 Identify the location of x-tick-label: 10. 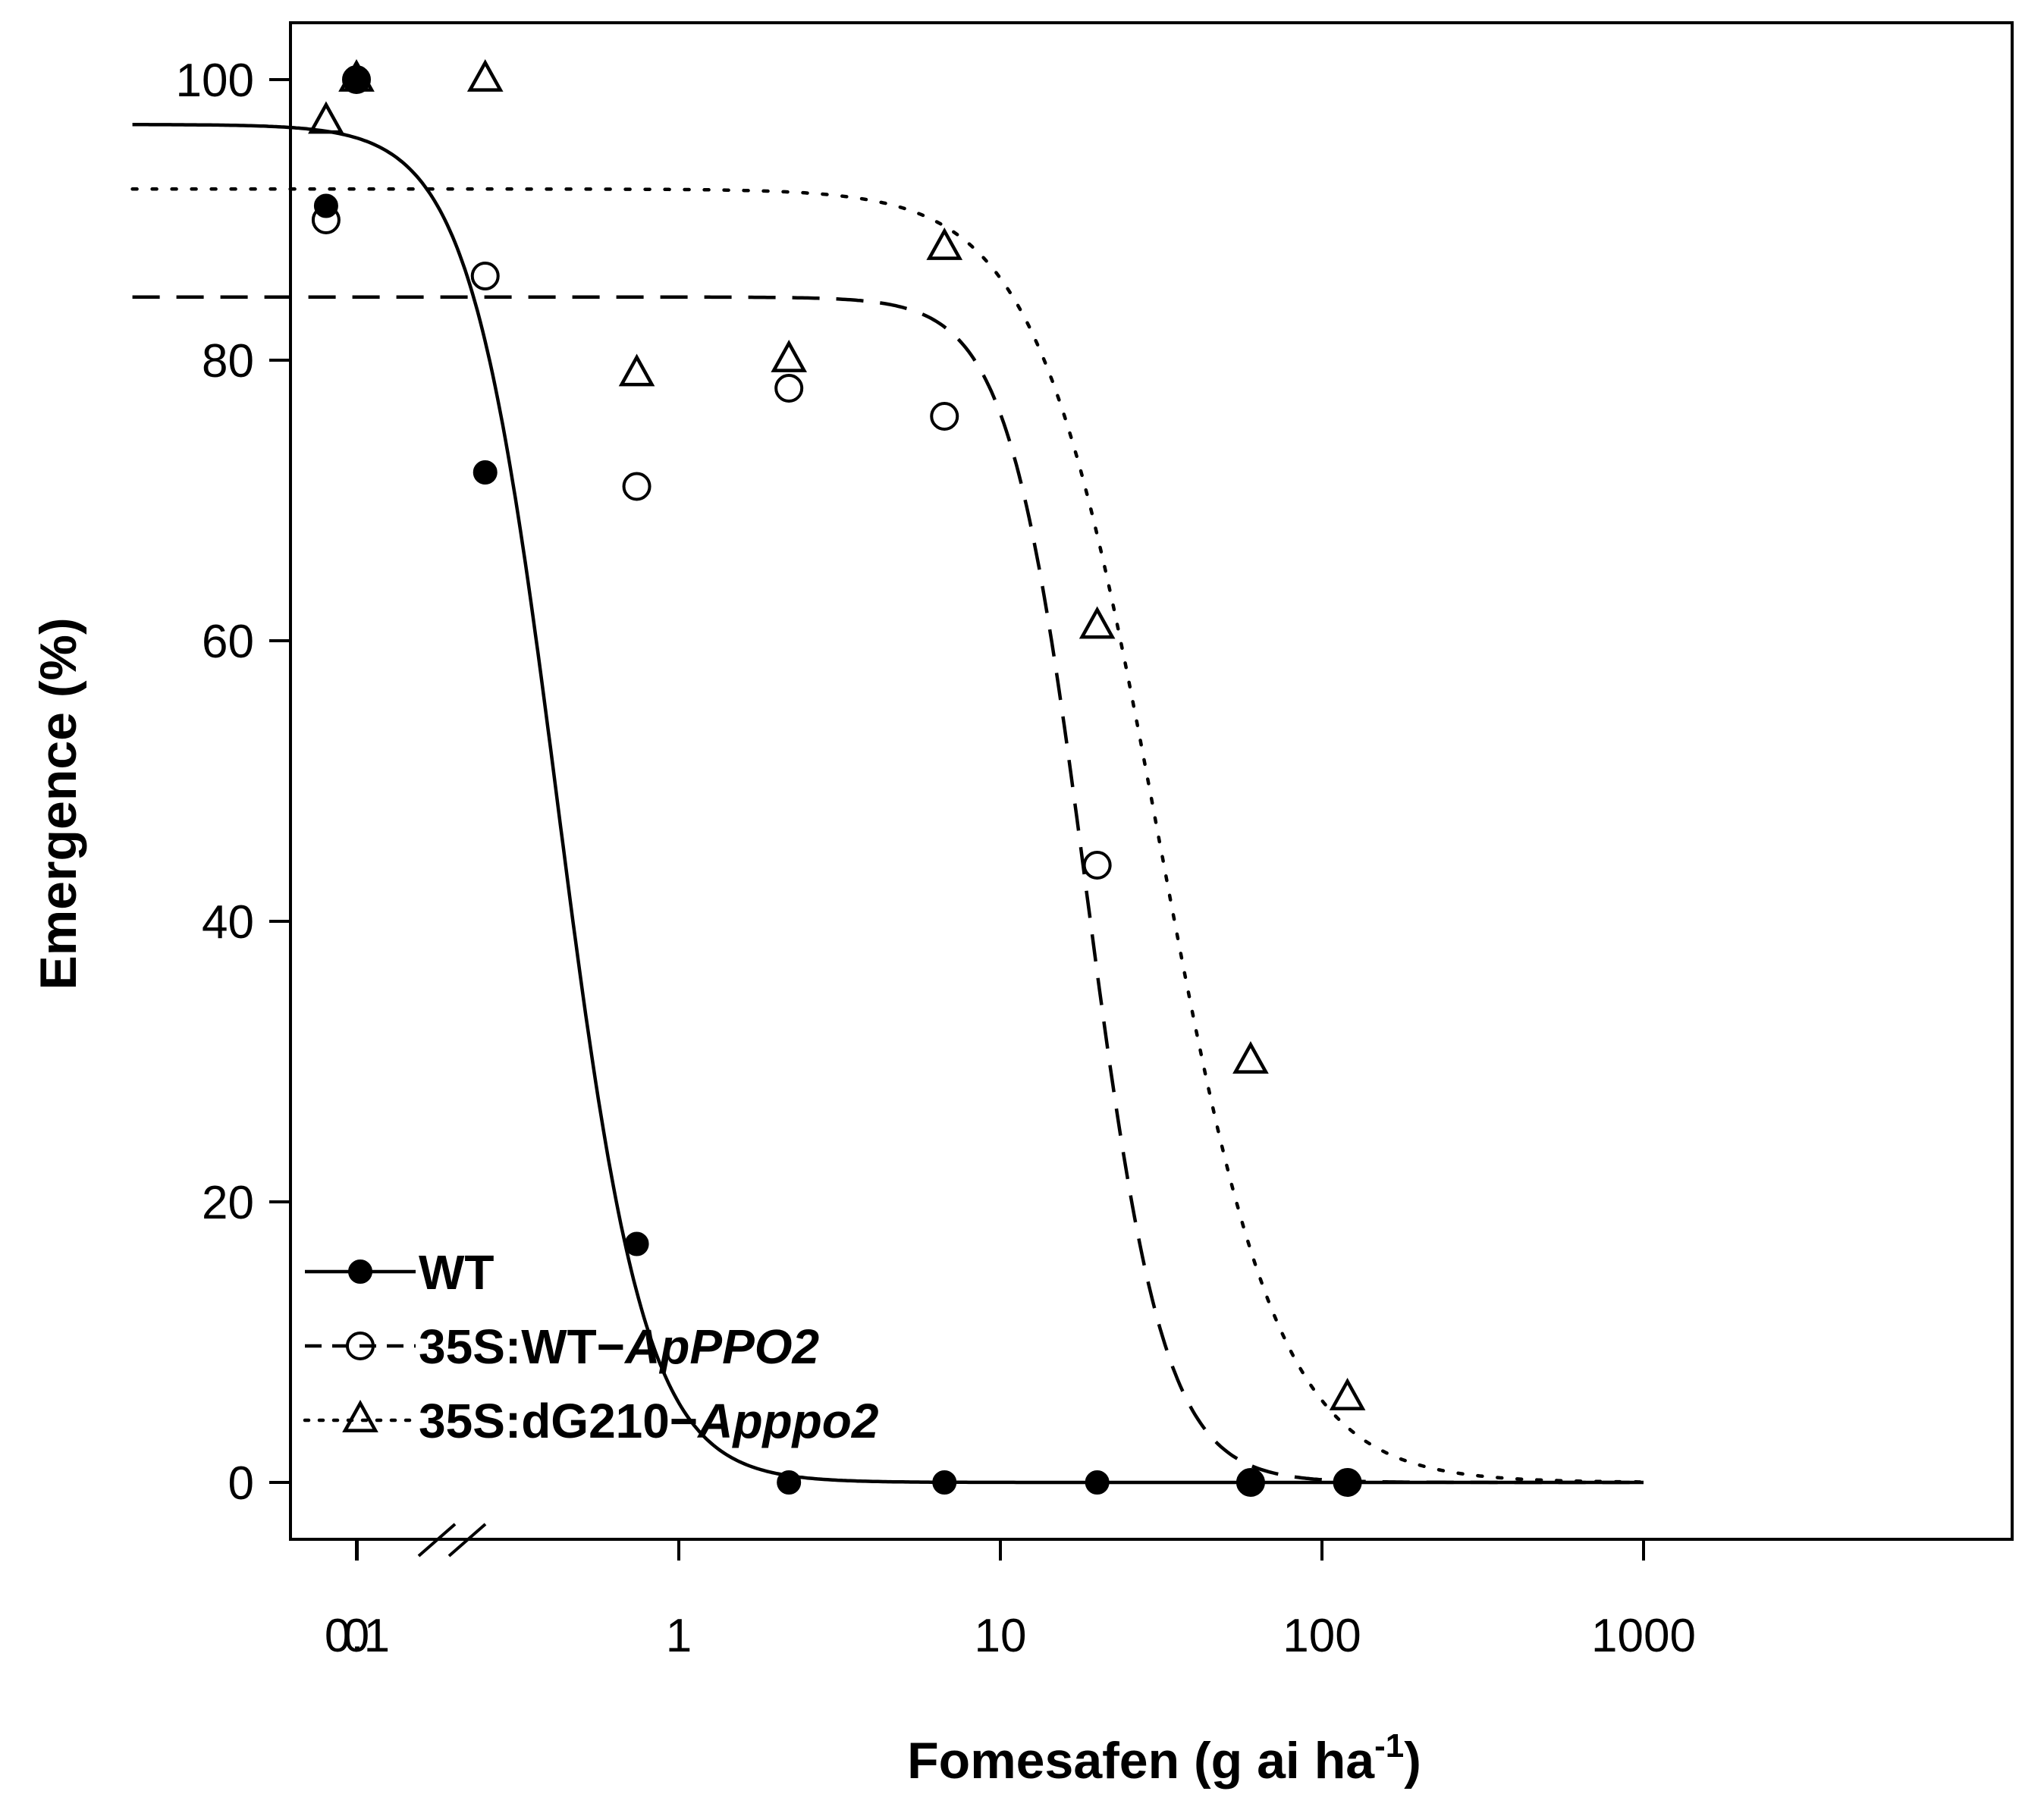
(1001, 1636).